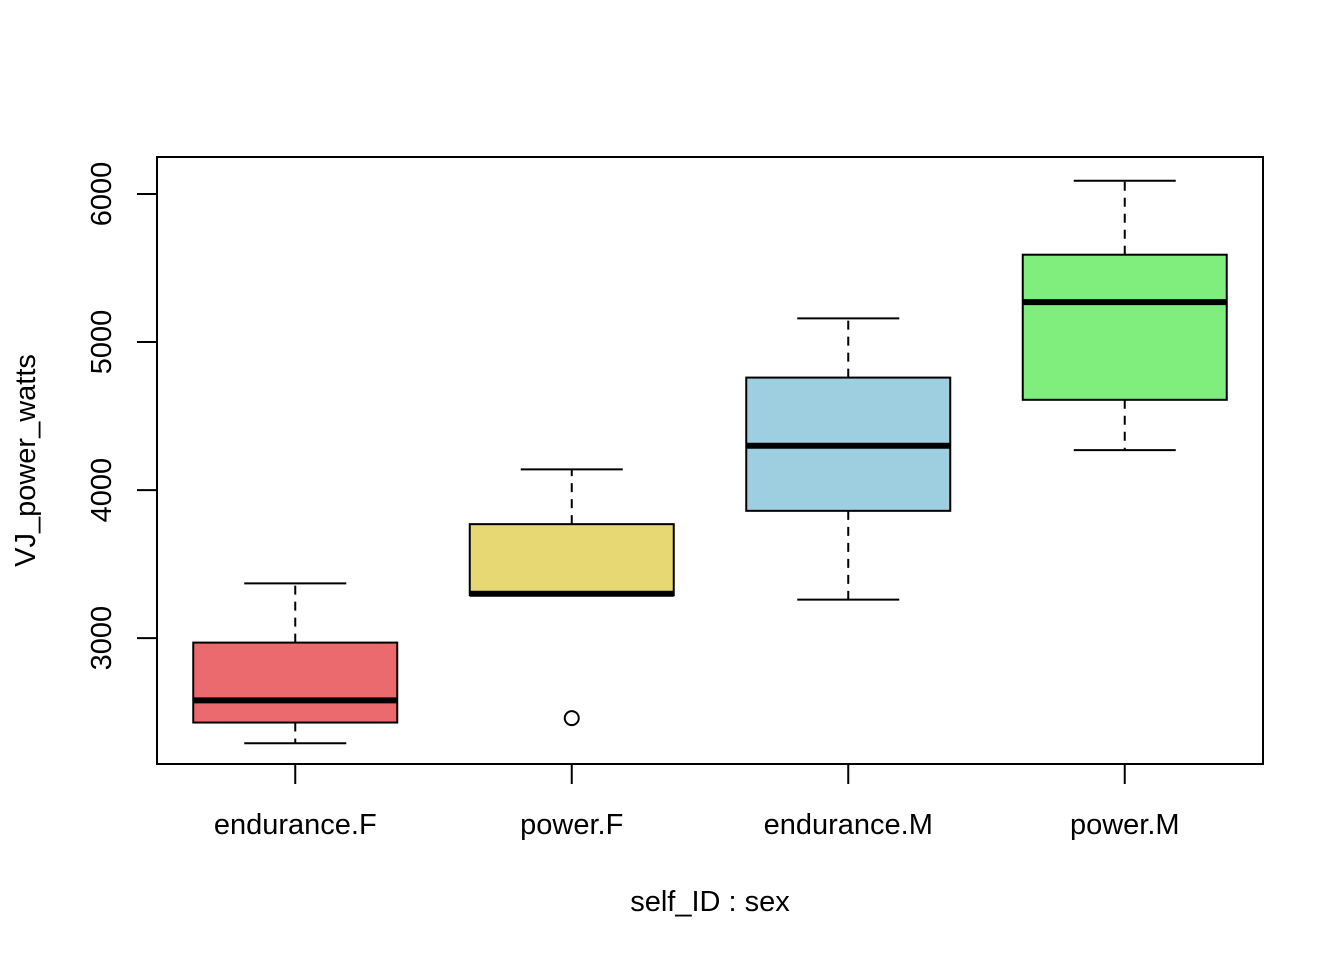 The height and width of the screenshot is (965, 1344). I want to click on outlier-point, so click(571, 718).